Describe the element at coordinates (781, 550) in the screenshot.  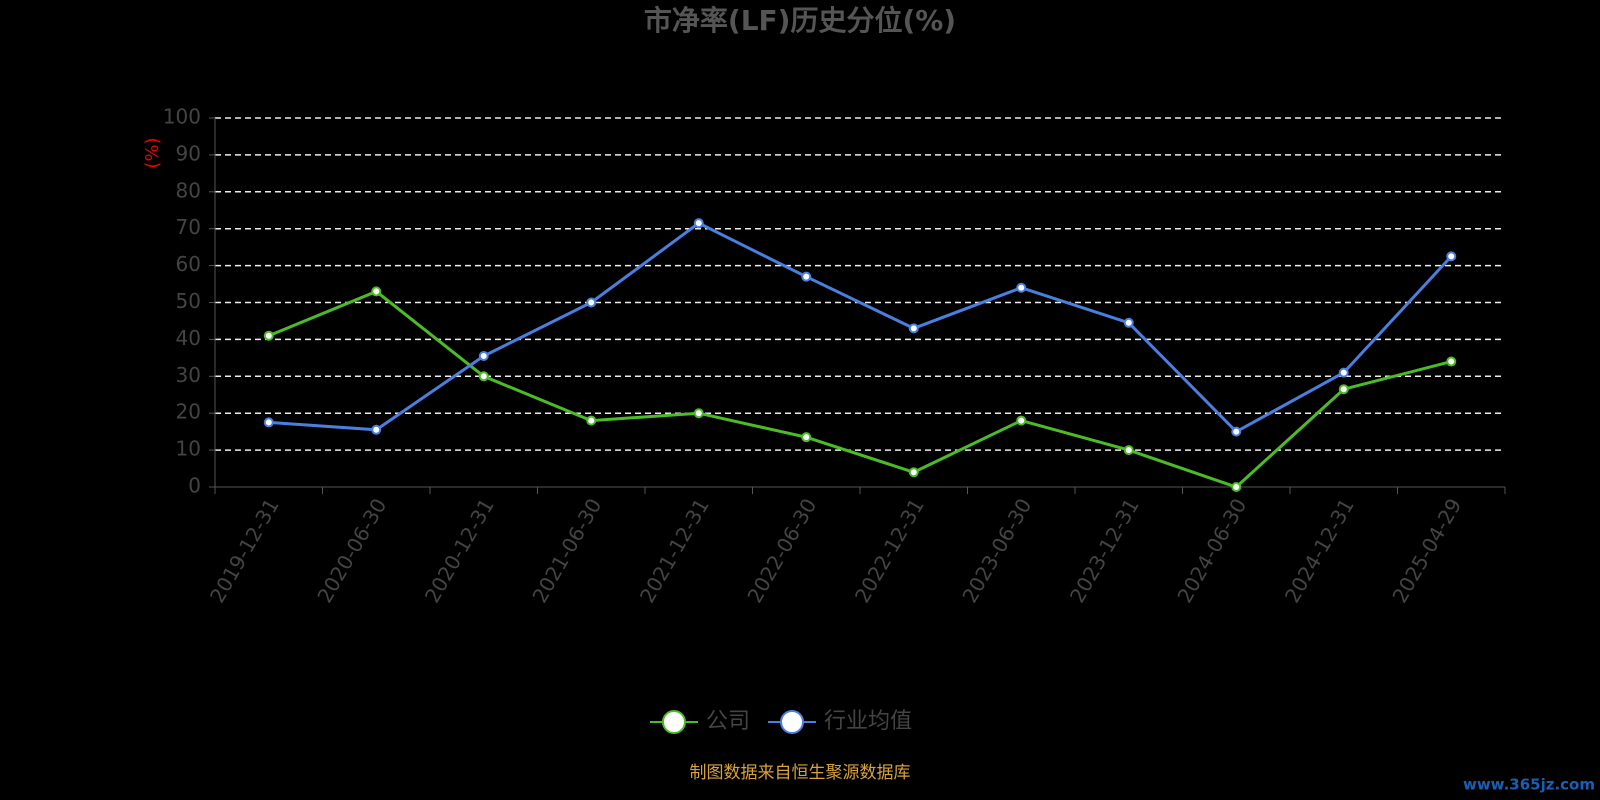
I see `x-tick-label: 2022-06-30` at that location.